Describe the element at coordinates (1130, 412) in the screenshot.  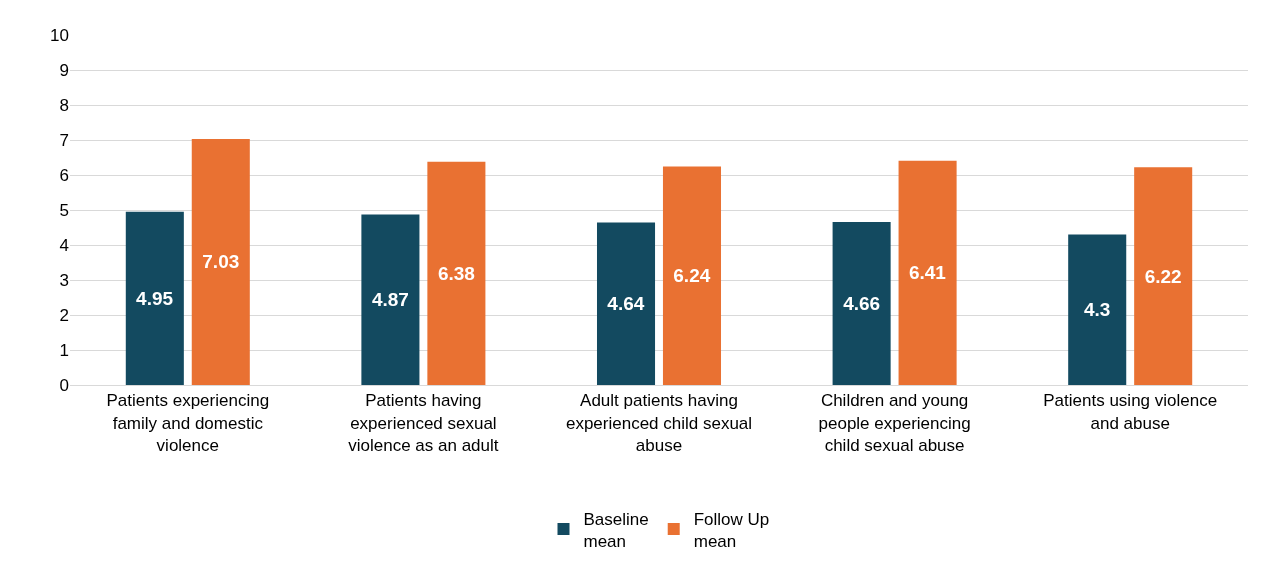
I see `x-tick-label: Patients using violence and abuse` at that location.